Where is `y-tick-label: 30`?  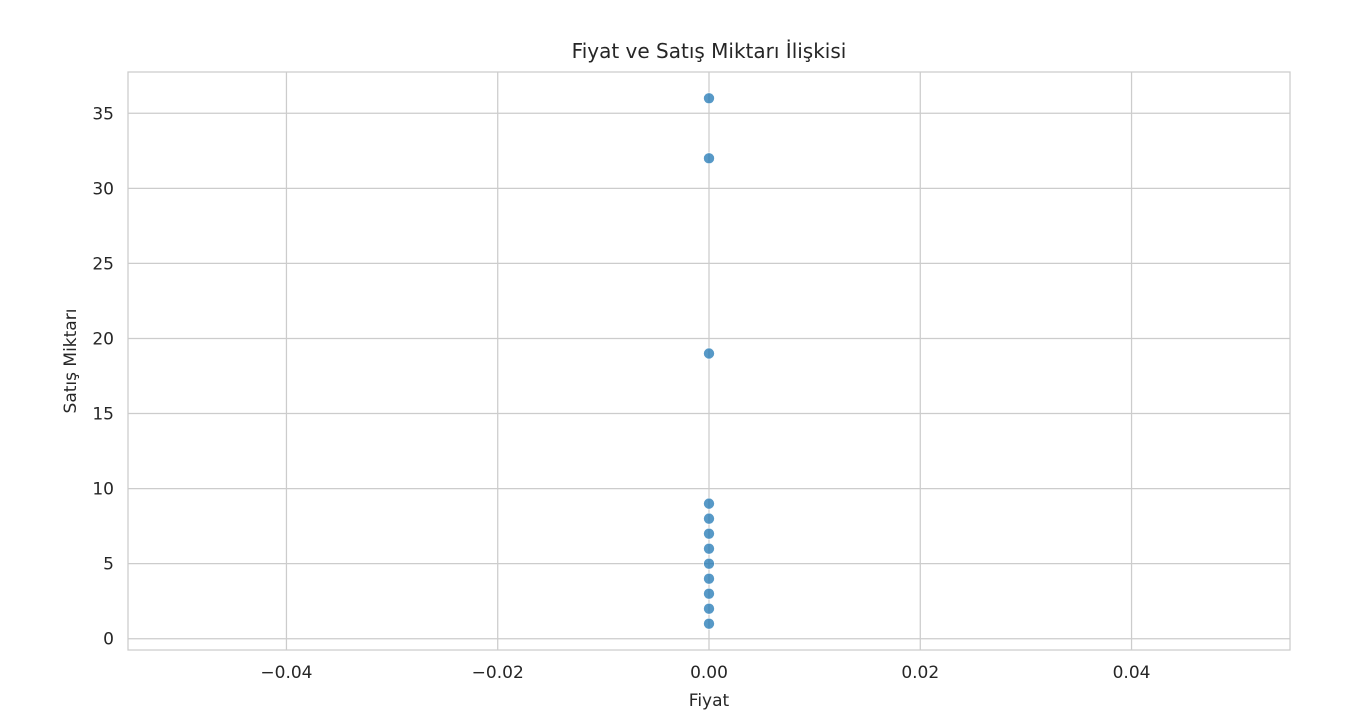 y-tick-label: 30 is located at coordinates (103, 189).